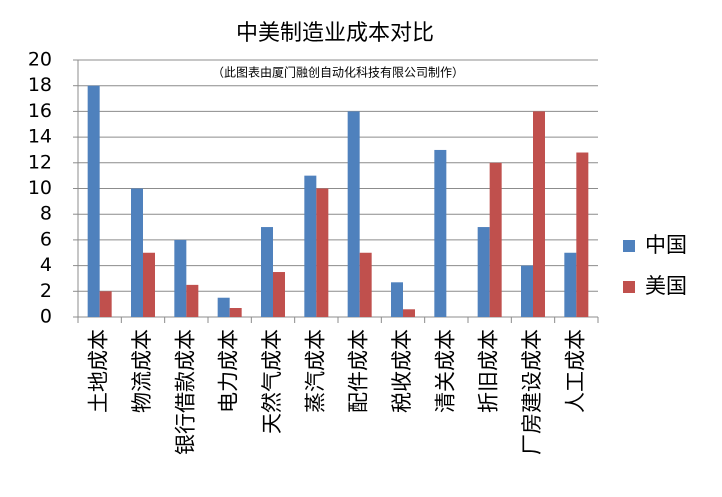 The height and width of the screenshot is (497, 722). Describe the element at coordinates (40, 85) in the screenshot. I see `y-tick-label: 18` at that location.